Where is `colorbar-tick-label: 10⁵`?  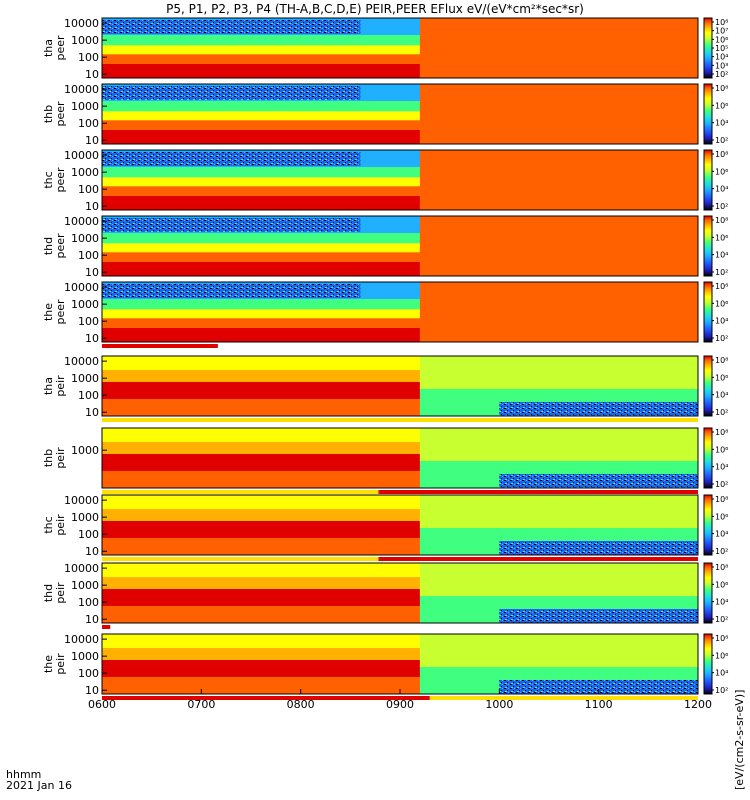
colorbar-tick-label: 10⁵ is located at coordinates (721, 48).